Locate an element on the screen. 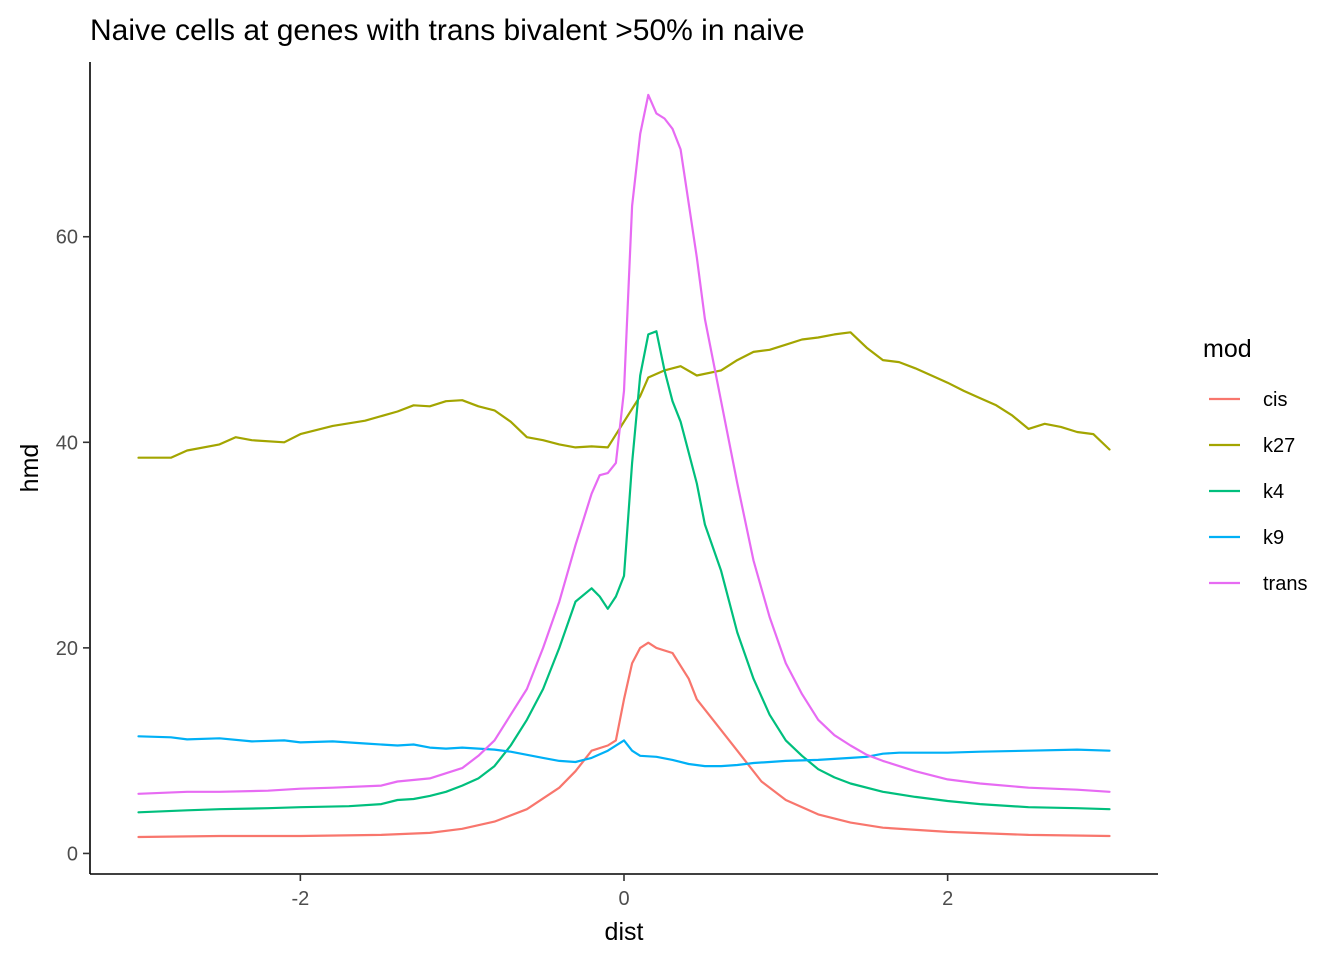 The image size is (1344, 960). legend-label-k9: k9 is located at coordinates (1273, 538).